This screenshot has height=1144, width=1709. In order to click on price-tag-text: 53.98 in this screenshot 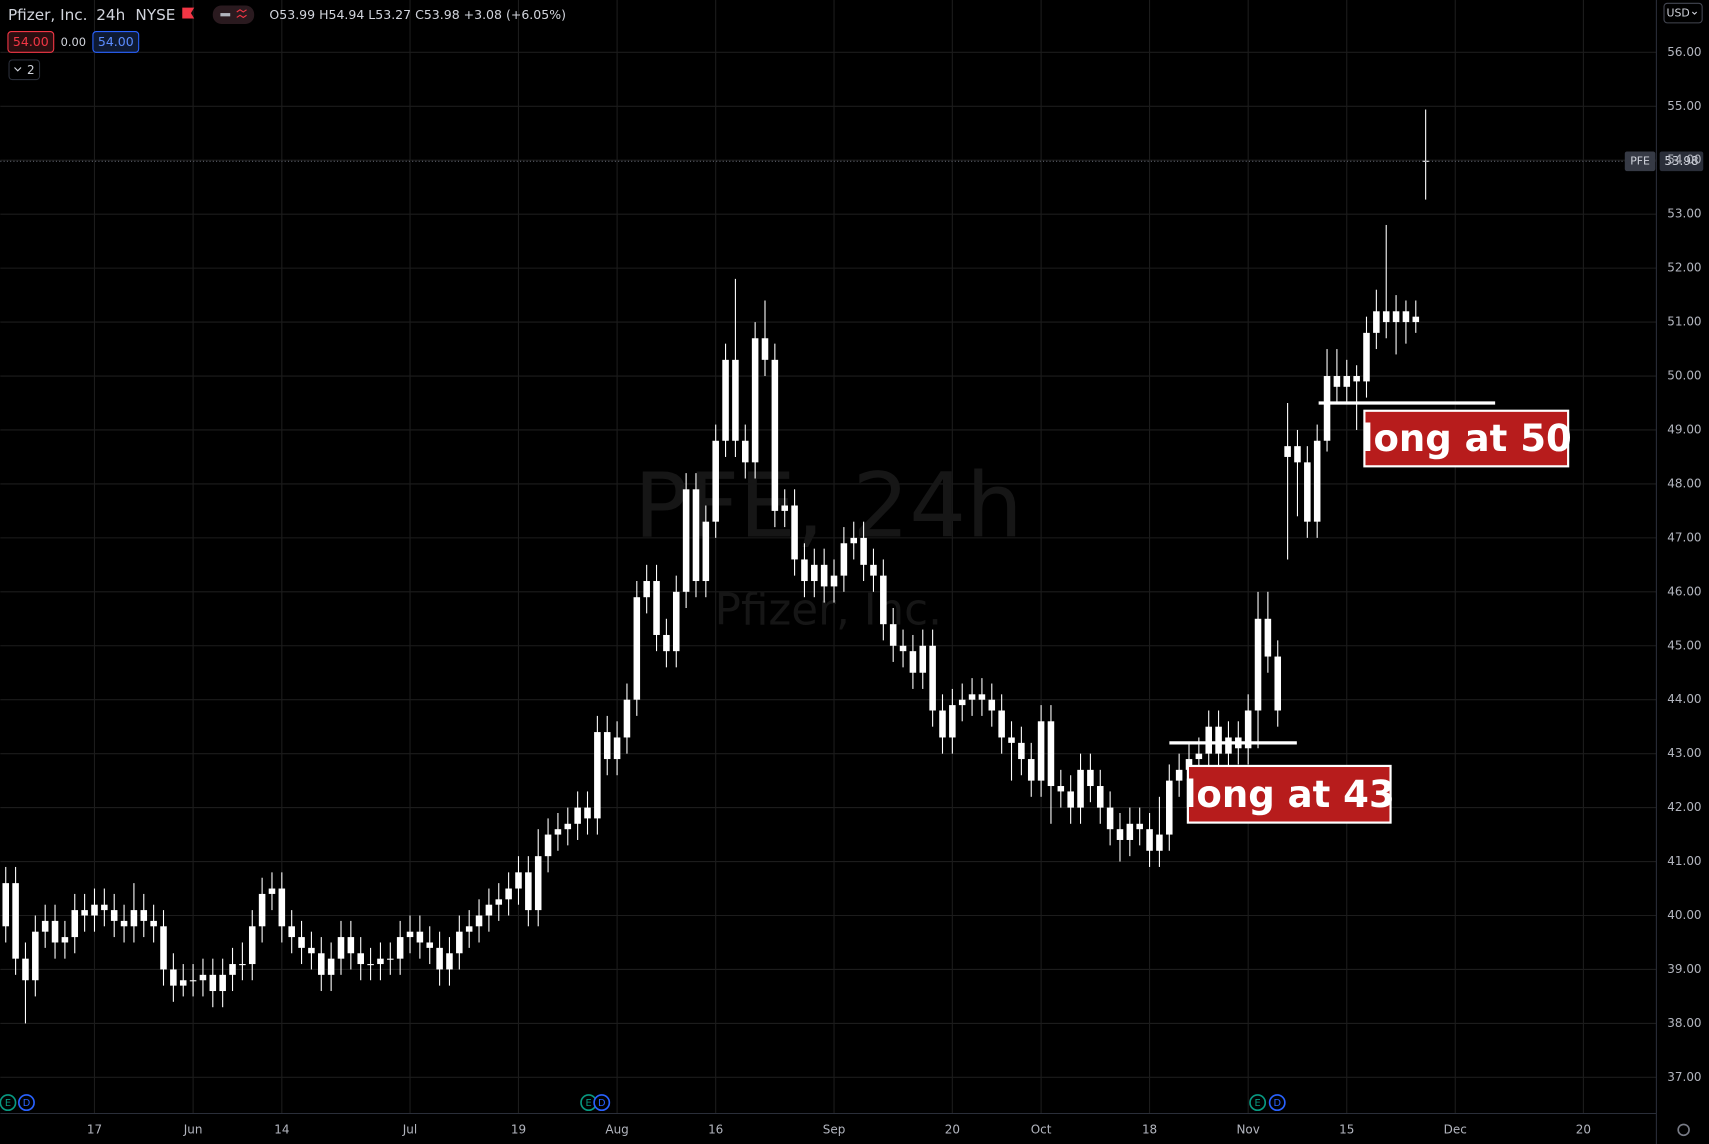, I will do `click(1681, 161)`.